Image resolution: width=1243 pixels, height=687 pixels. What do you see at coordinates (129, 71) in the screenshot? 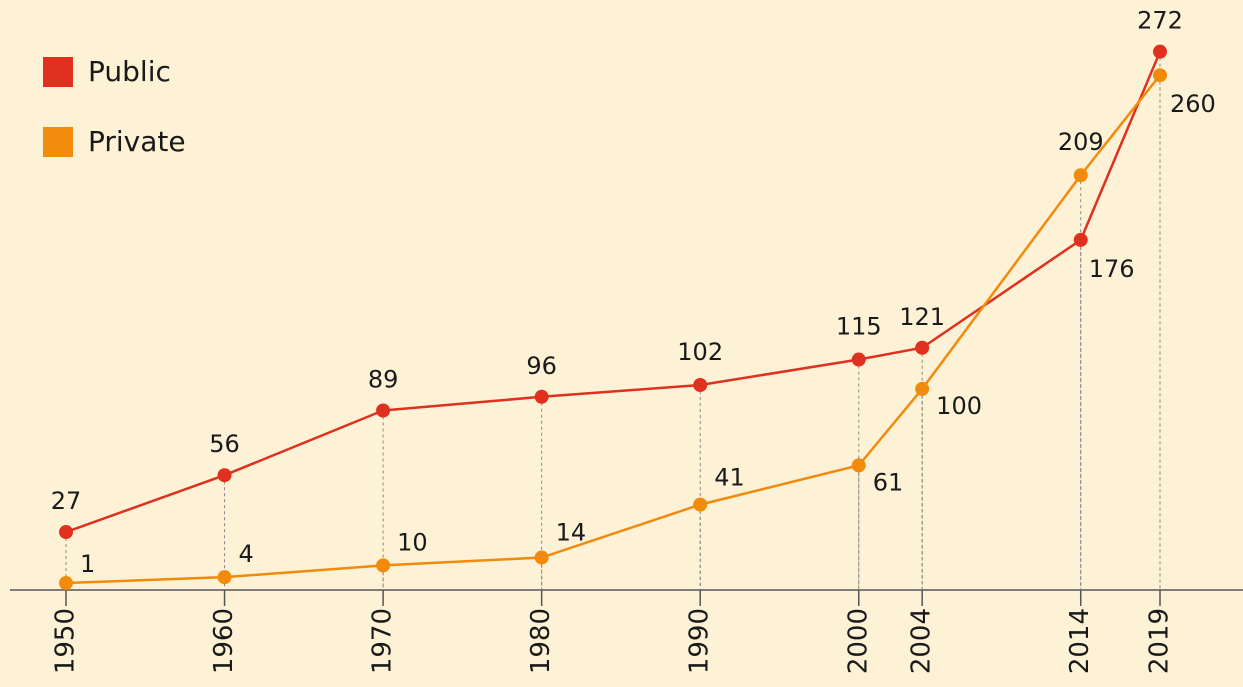
I see `legend-label: Public` at bounding box center [129, 71].